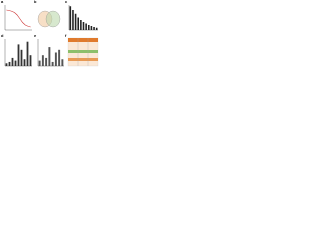 Image resolution: width=320 pixels, height=240 pixels. What do you see at coordinates (18, 18) in the screenshot?
I see `line` at bounding box center [18, 18].